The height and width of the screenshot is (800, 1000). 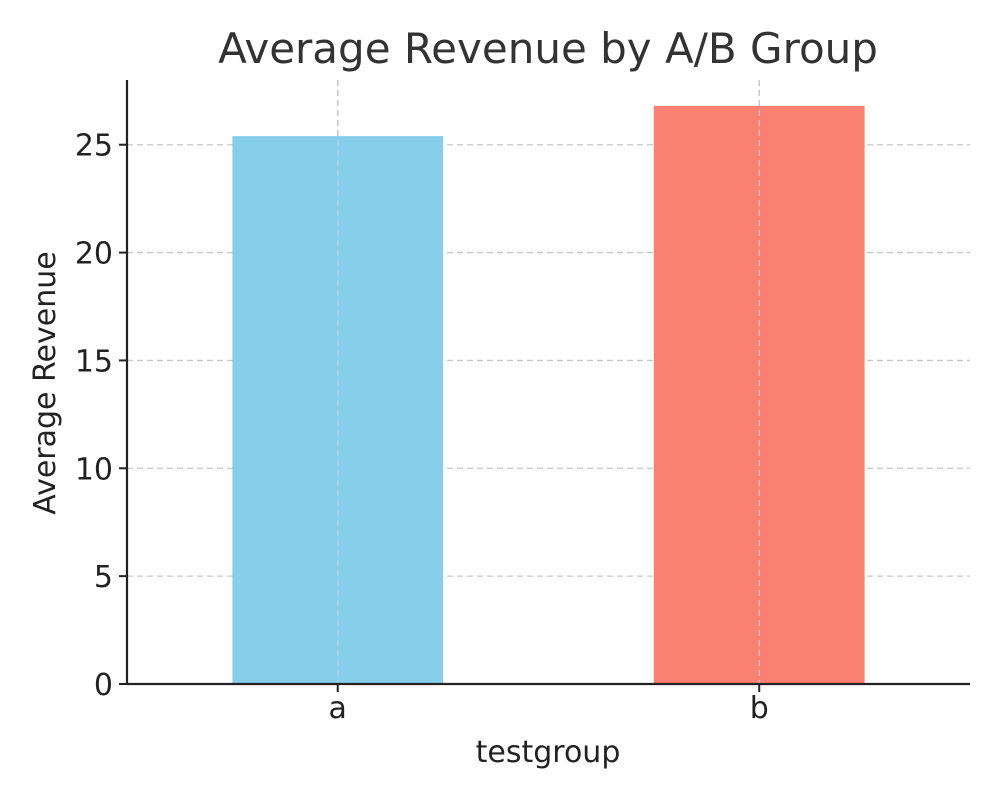 I want to click on y-tick-label: 20, so click(x=94, y=254).